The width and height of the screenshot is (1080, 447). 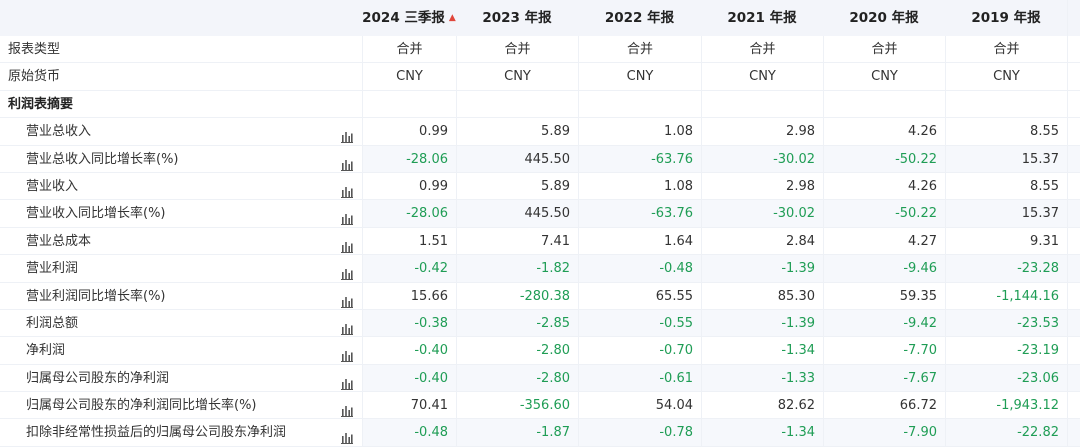 What do you see at coordinates (181, 131) in the screenshot?
I see `row-label: 营业总收入` at bounding box center [181, 131].